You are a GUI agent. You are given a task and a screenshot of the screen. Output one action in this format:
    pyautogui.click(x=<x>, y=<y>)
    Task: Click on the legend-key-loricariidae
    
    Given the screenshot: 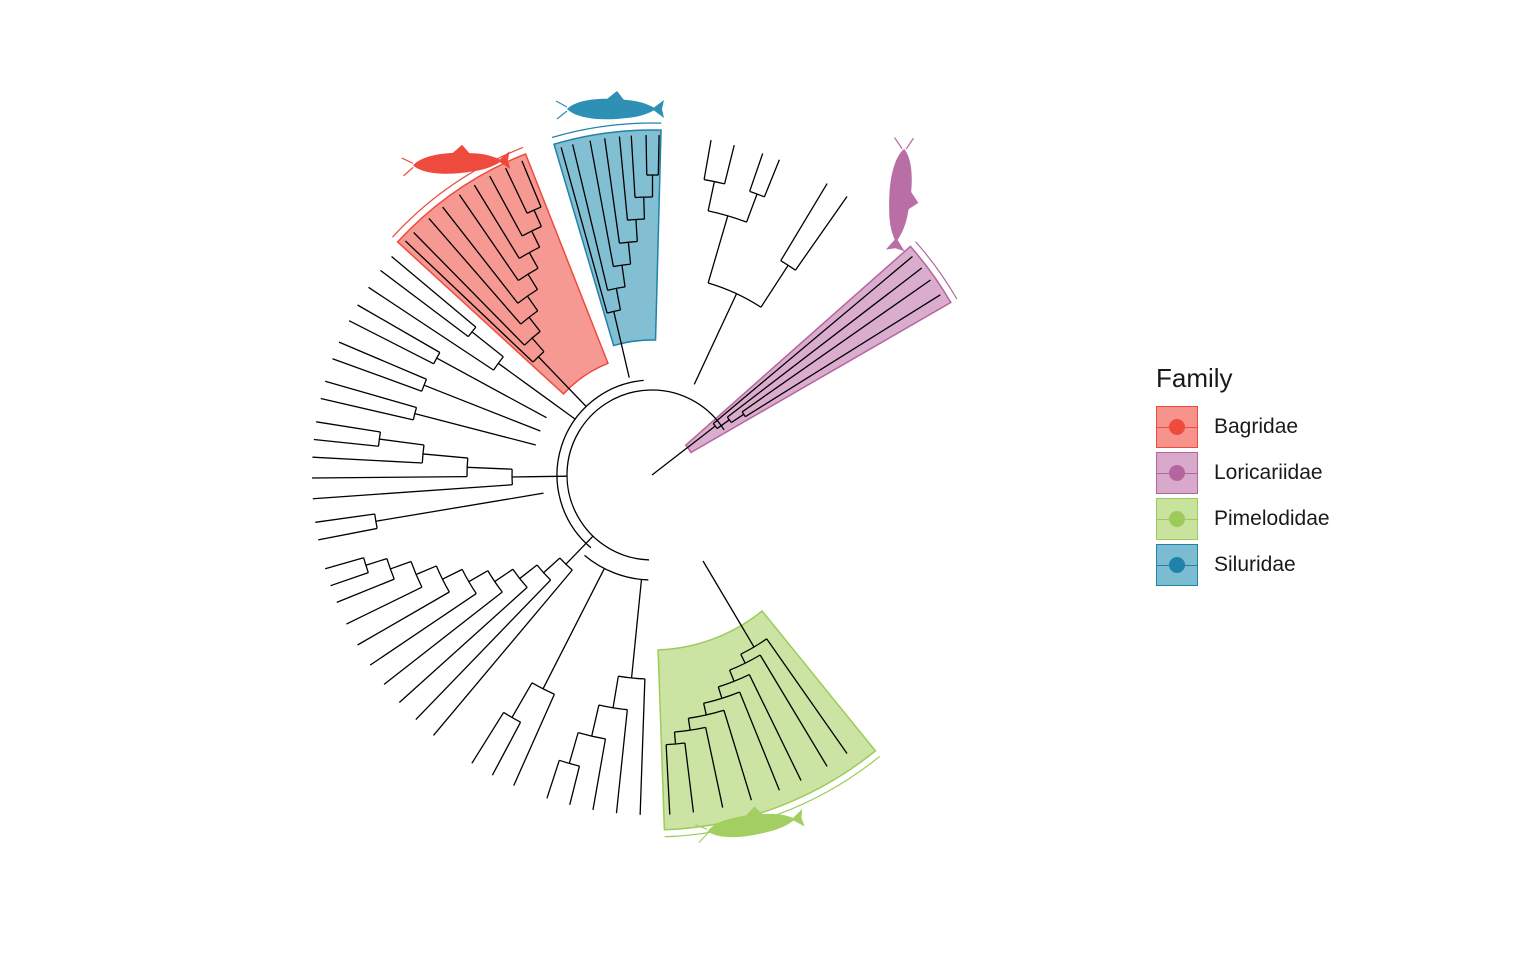 What is the action you would take?
    pyautogui.click(x=1177, y=473)
    